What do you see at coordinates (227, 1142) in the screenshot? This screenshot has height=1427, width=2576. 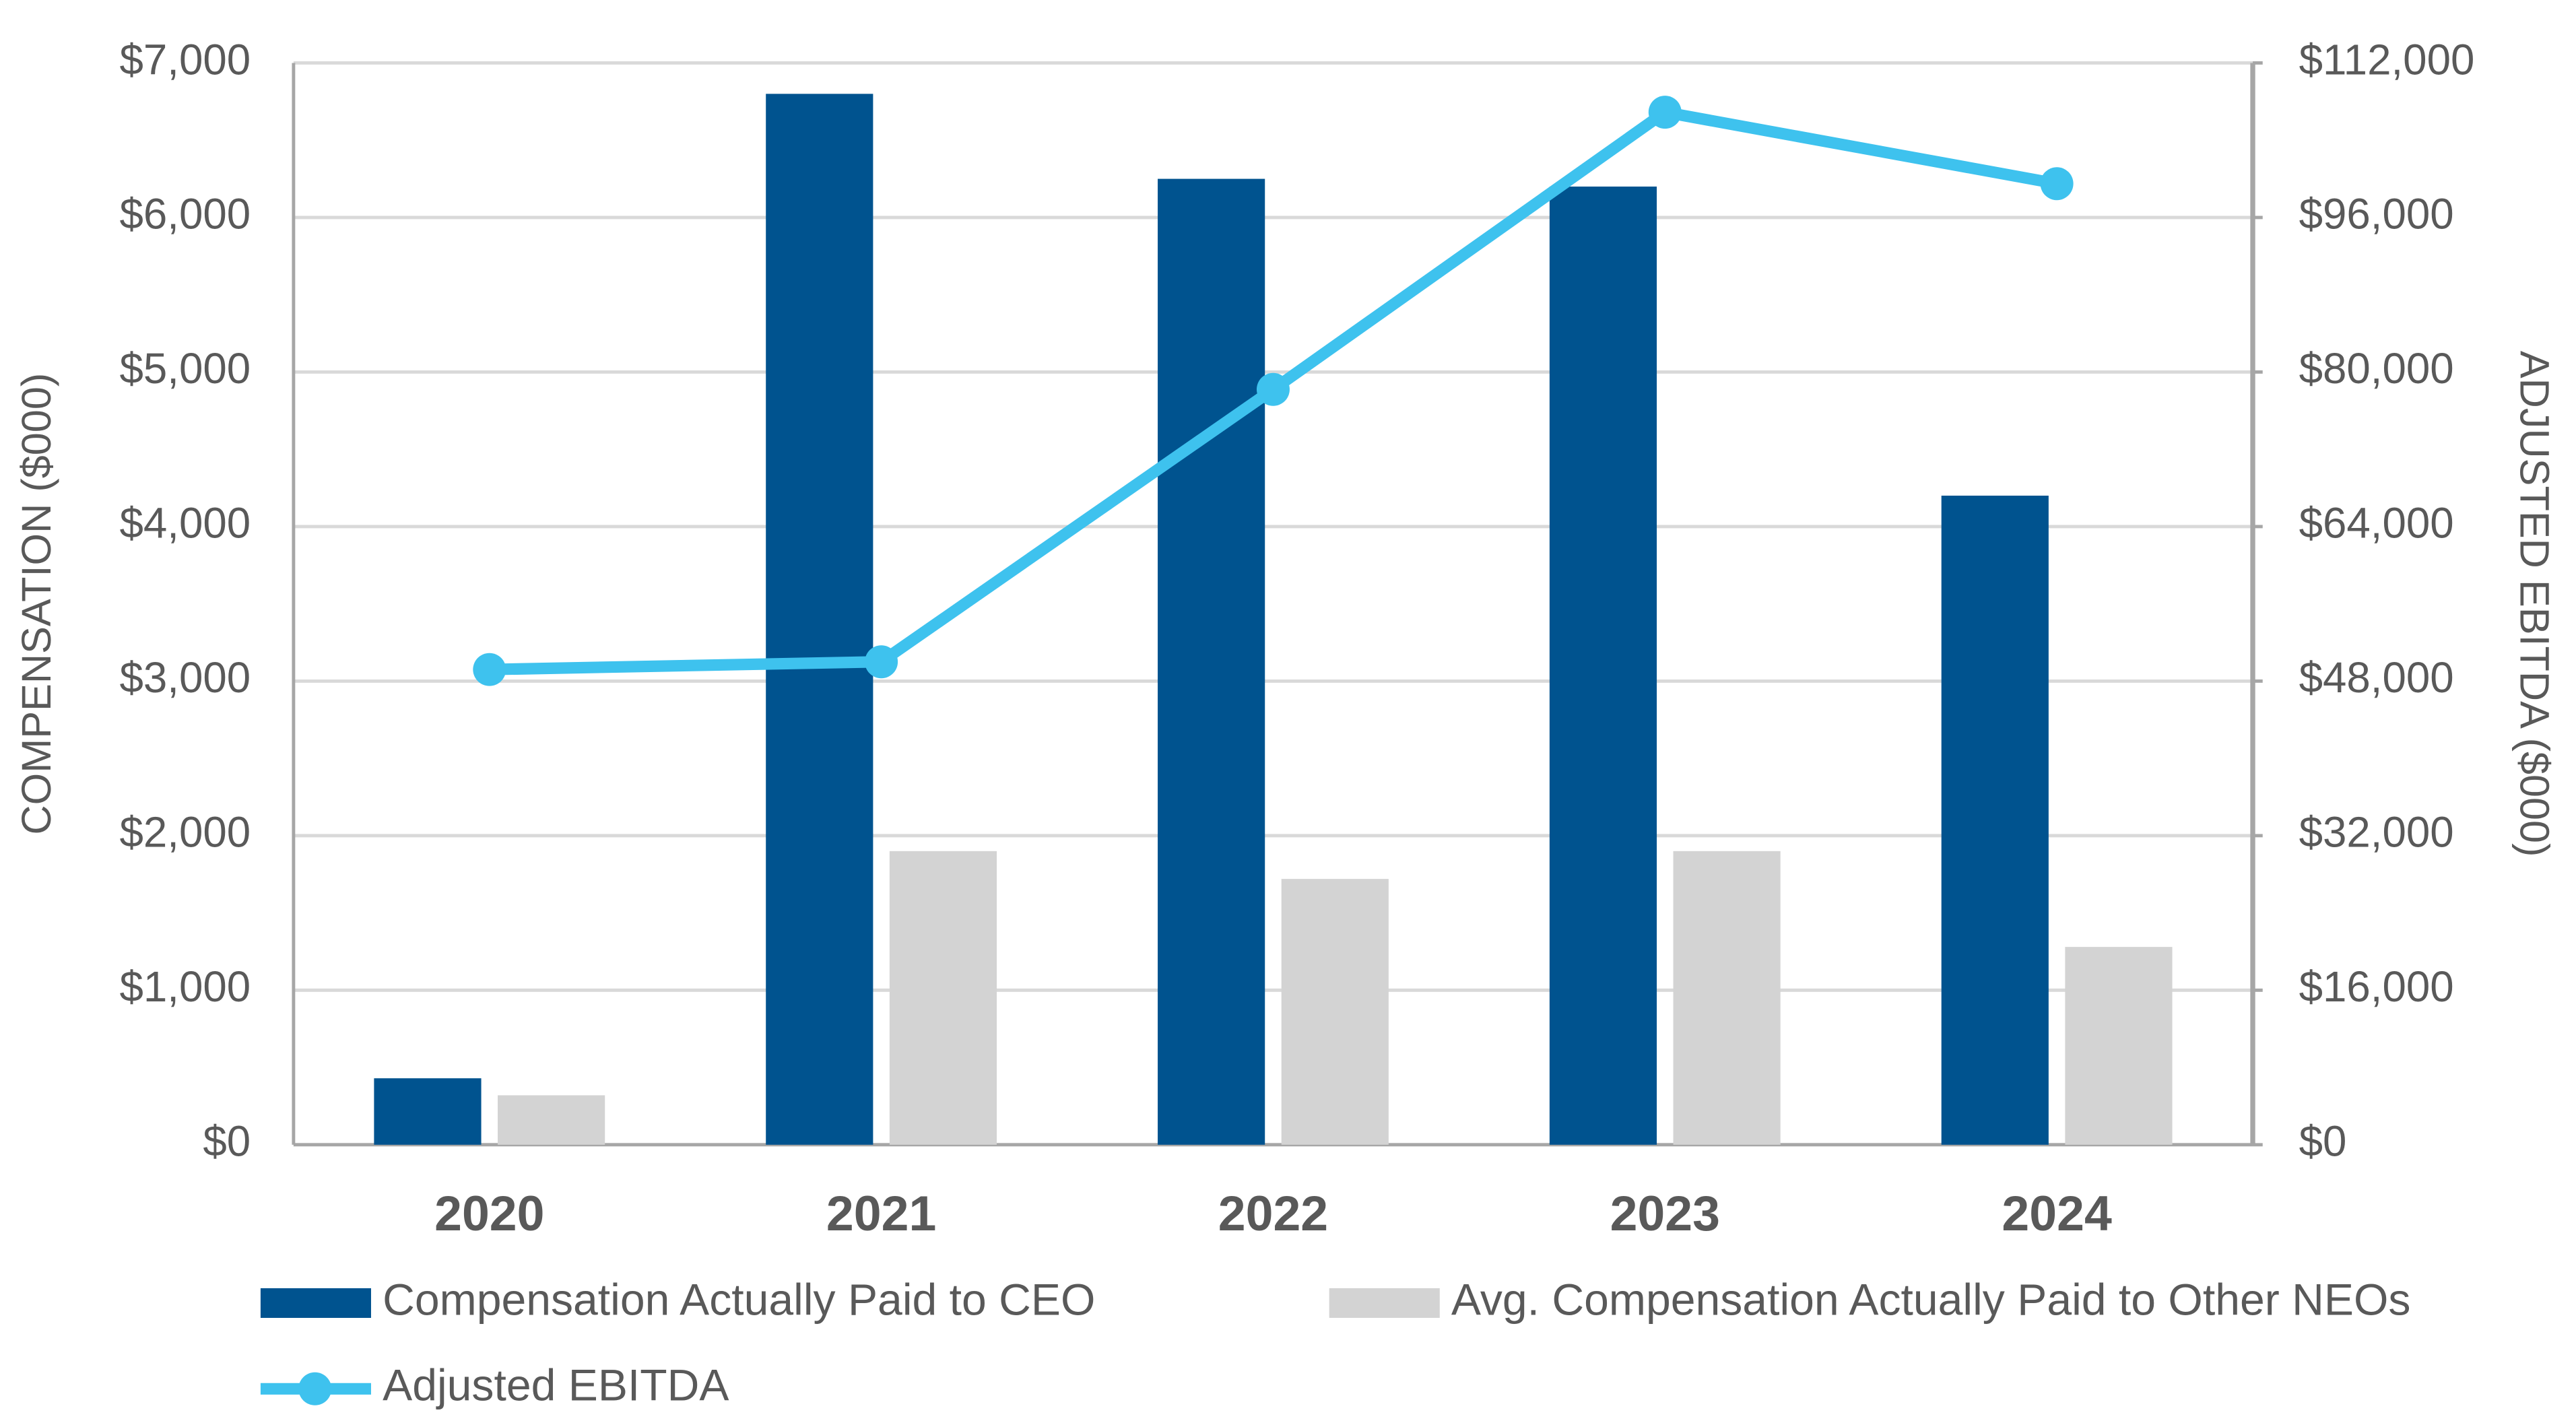 I see `y-tick-label: $0` at bounding box center [227, 1142].